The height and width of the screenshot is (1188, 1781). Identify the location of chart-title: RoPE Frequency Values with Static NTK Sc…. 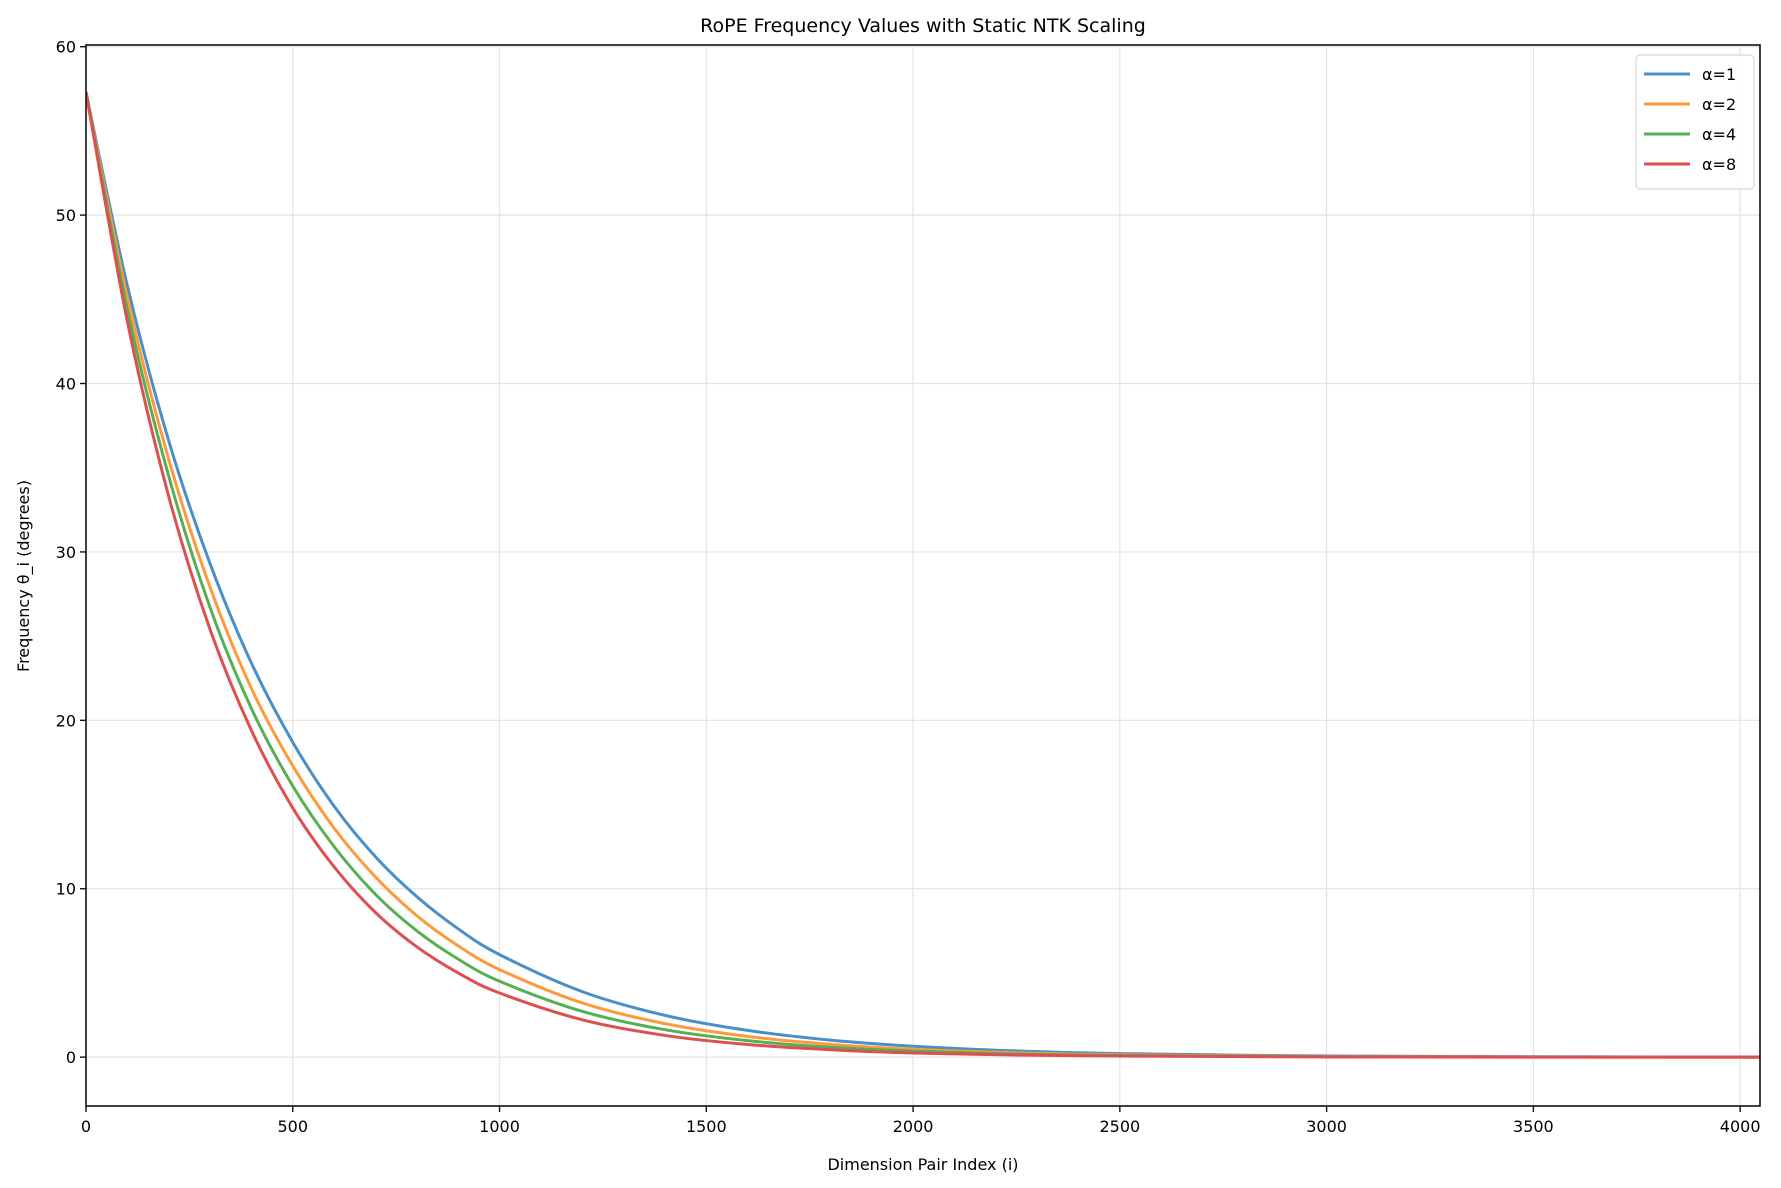
(923, 26).